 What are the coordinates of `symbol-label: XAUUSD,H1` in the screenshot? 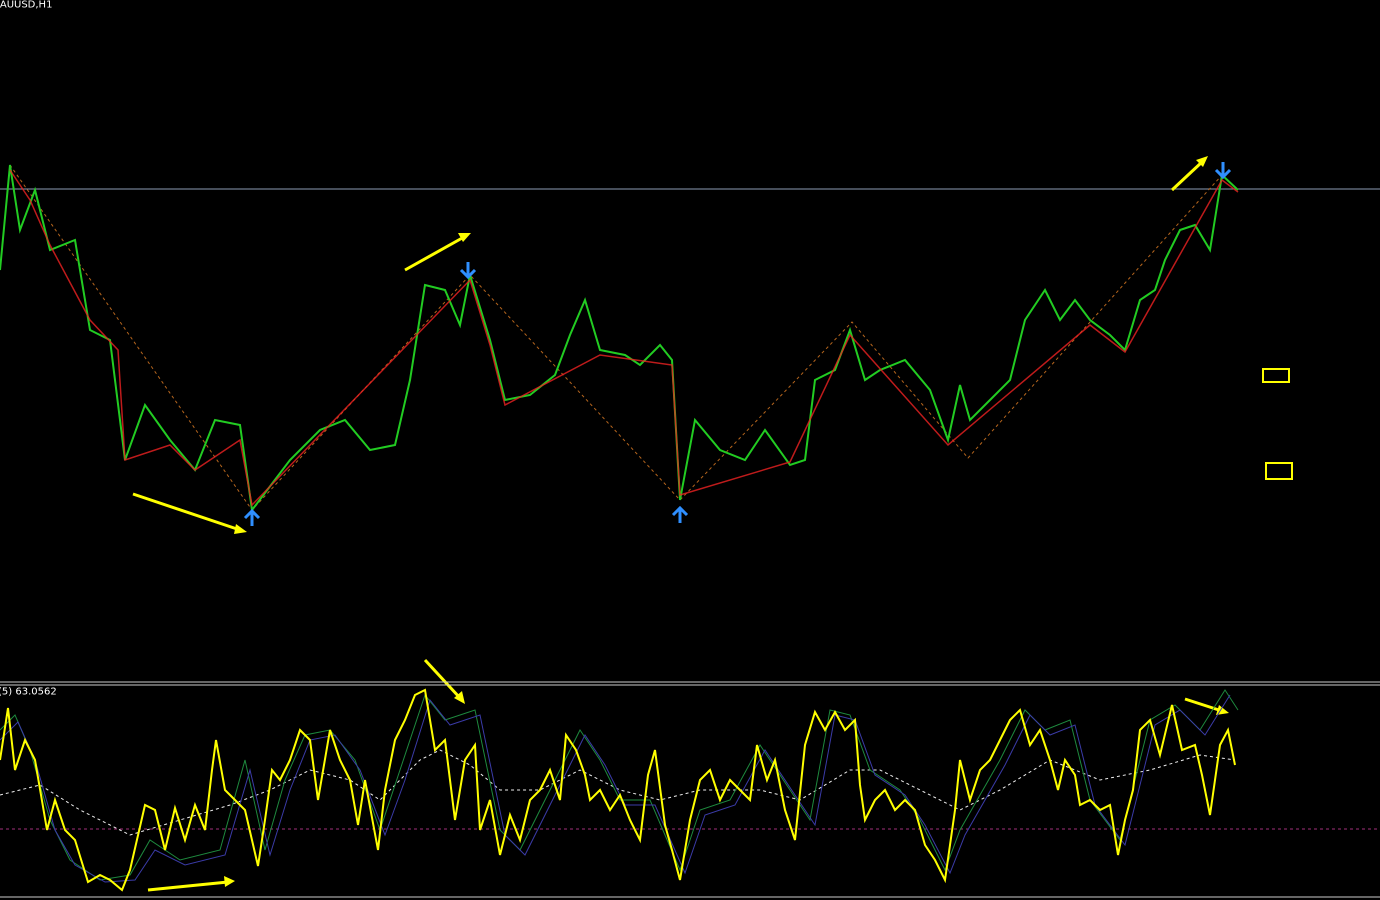 It's located at (26, 5).